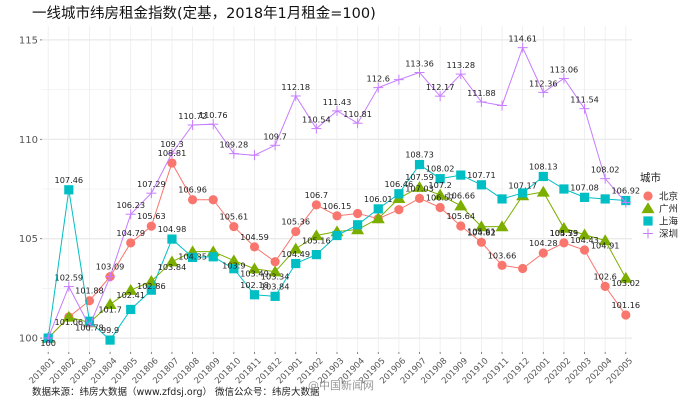  Describe the element at coordinates (295, 222) in the screenshot. I see `data-label: 105.36` at that location.